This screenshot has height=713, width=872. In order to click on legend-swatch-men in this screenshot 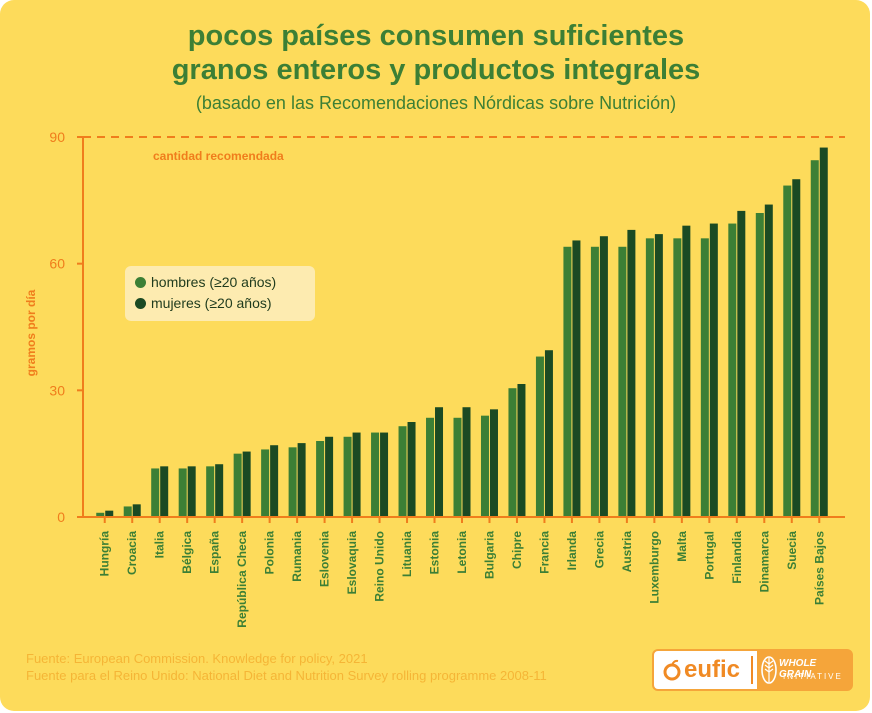, I will do `click(140, 282)`.